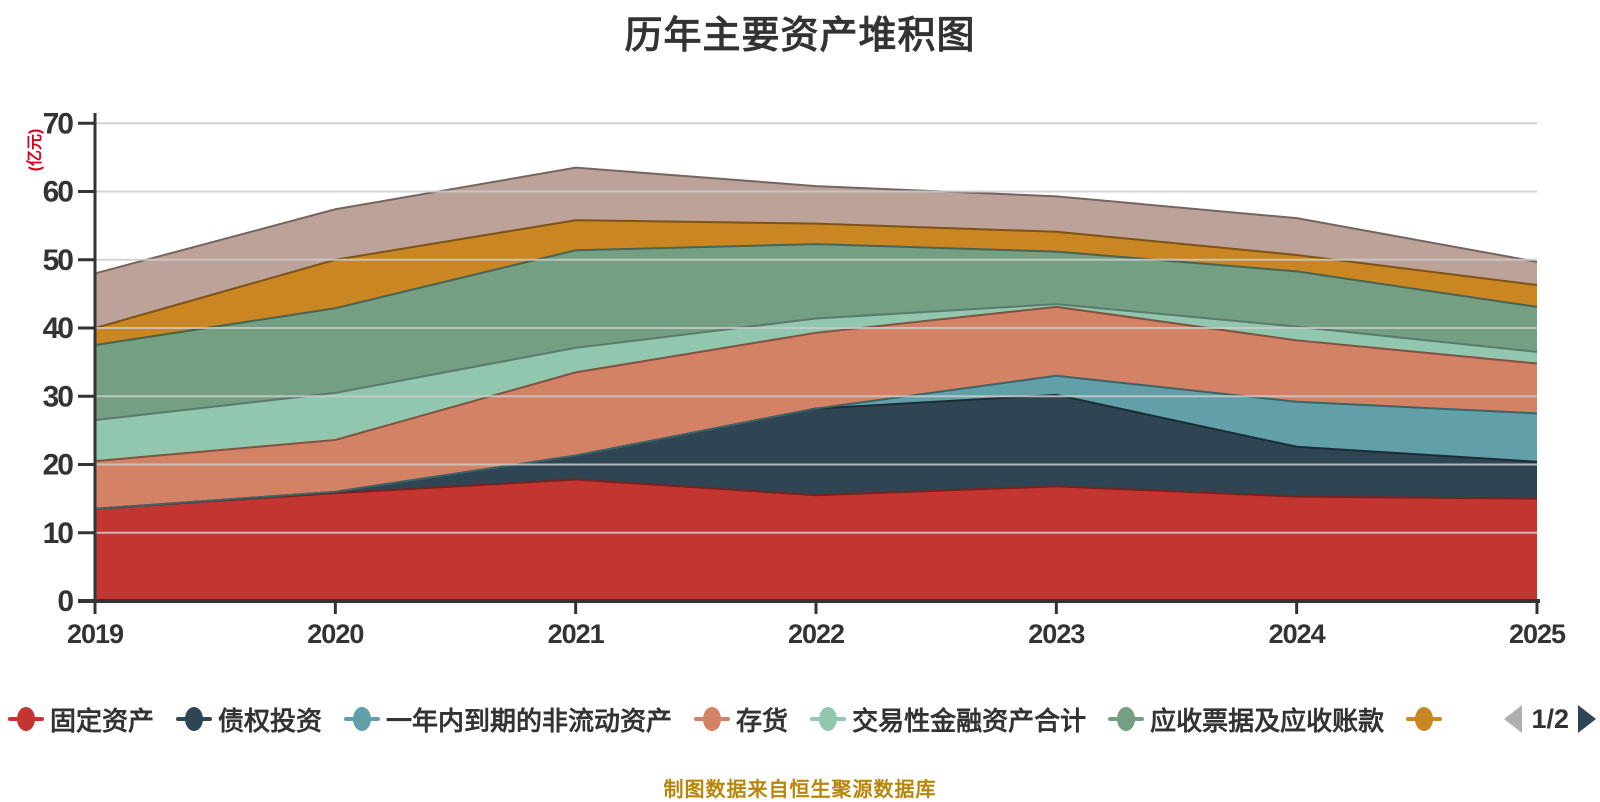 The height and width of the screenshot is (802, 1600). I want to click on legend-item-交易性金融资产合计: 交易性金融资产合计, so click(948, 719).